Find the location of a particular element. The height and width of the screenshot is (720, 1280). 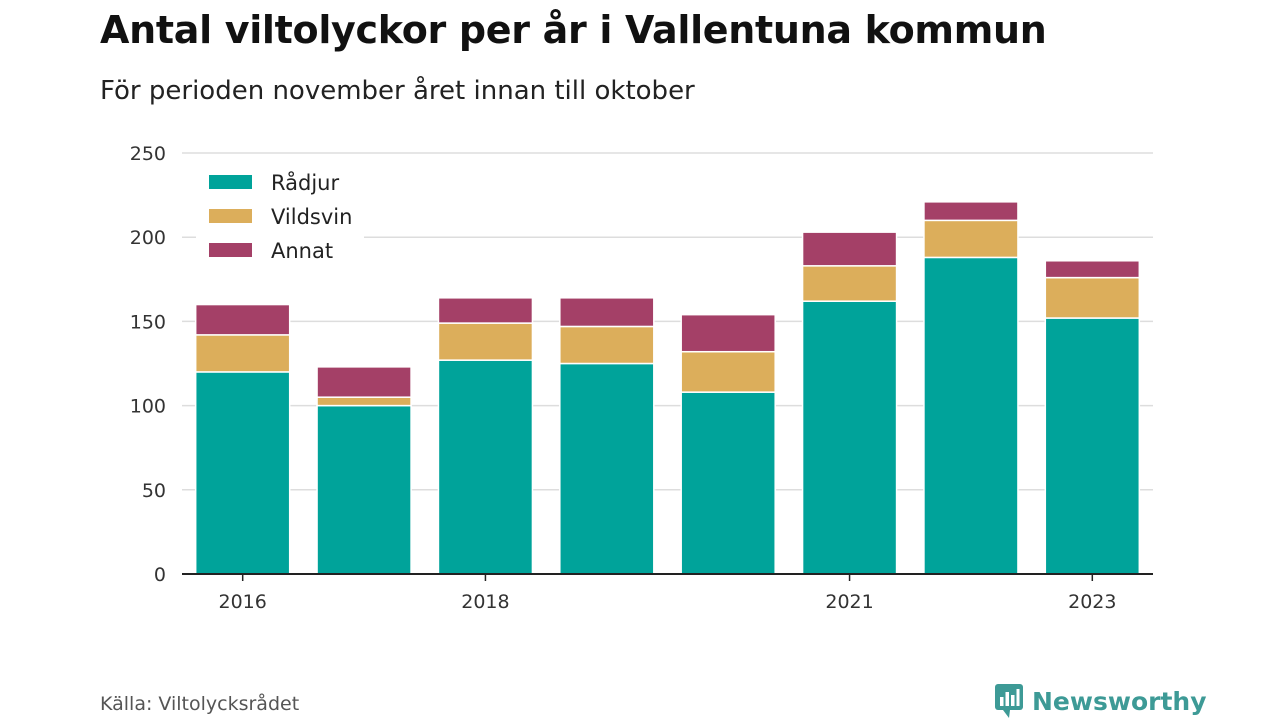

x-tick-label: 2018 is located at coordinates (485, 602).